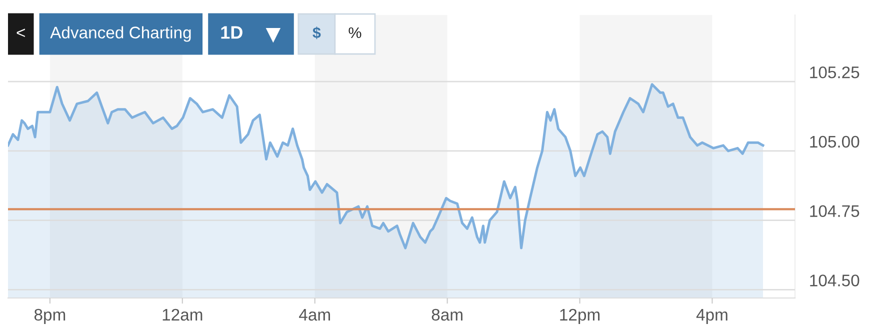  I want to click on annotation: %, so click(355, 32).